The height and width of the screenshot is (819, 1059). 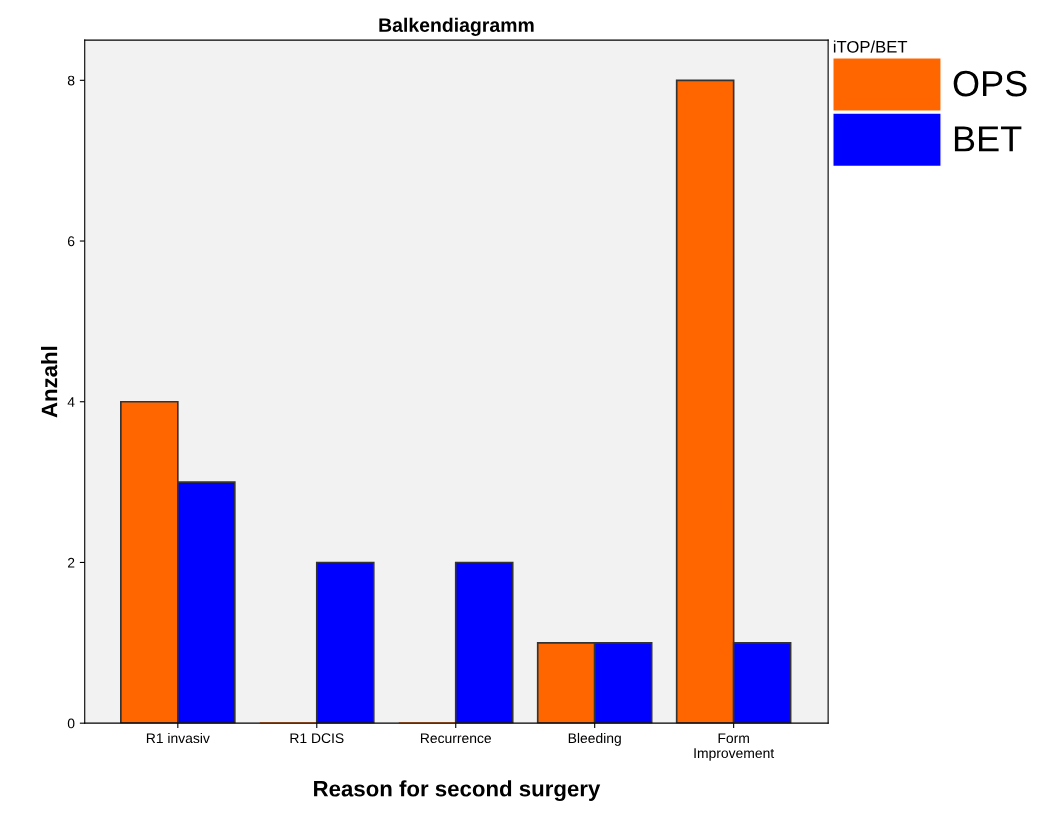 I want to click on x-tick-label: Form Improvement, so click(x=734, y=747).